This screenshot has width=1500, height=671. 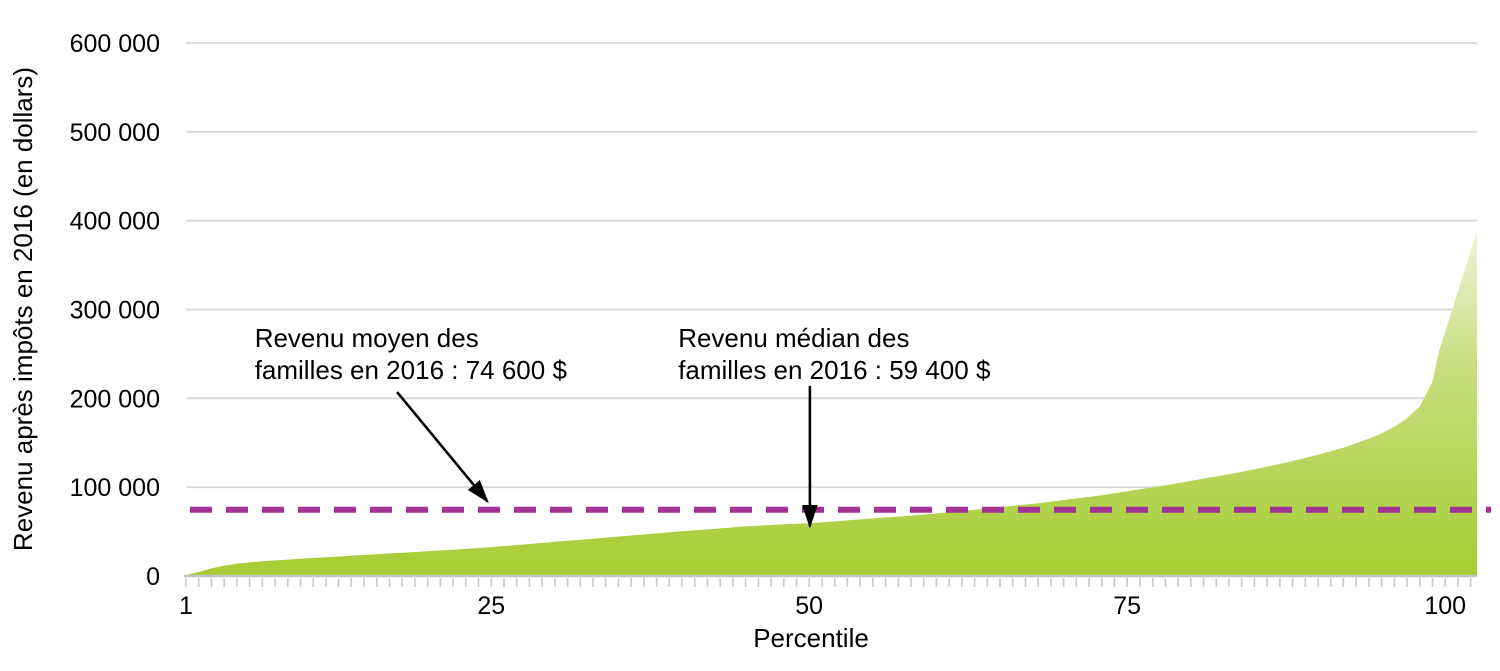 I want to click on y-tick-label: 200 000, so click(x=115, y=399).